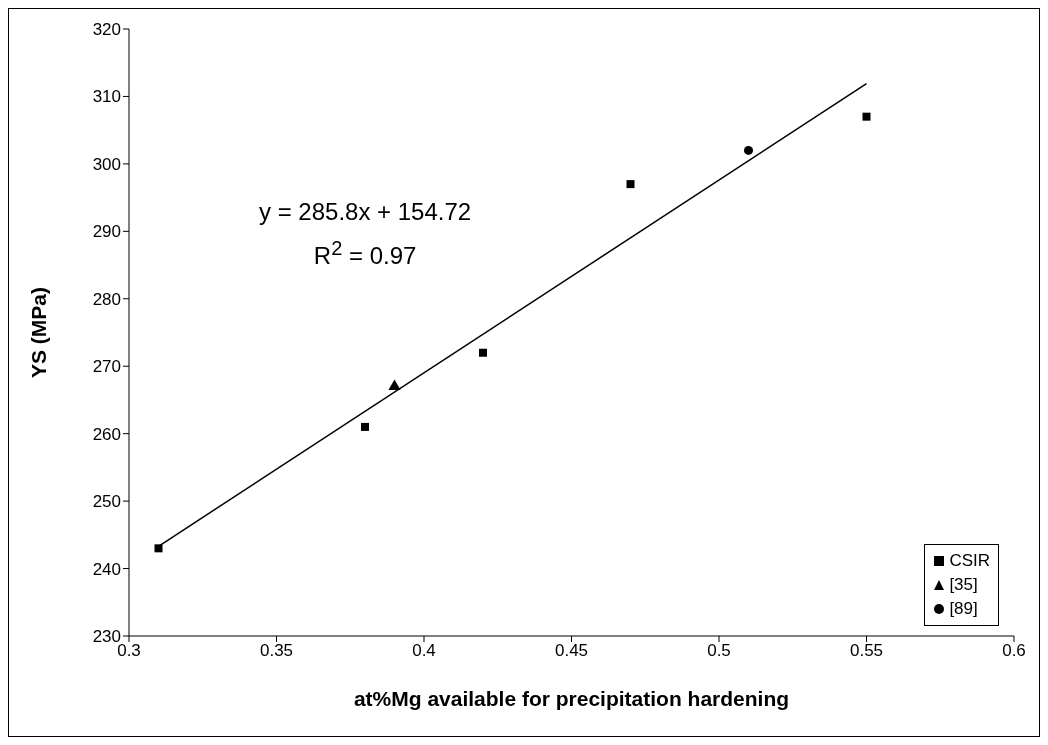 The image size is (1048, 745). What do you see at coordinates (106, 367) in the screenshot?
I see `y-tick-label: 270` at bounding box center [106, 367].